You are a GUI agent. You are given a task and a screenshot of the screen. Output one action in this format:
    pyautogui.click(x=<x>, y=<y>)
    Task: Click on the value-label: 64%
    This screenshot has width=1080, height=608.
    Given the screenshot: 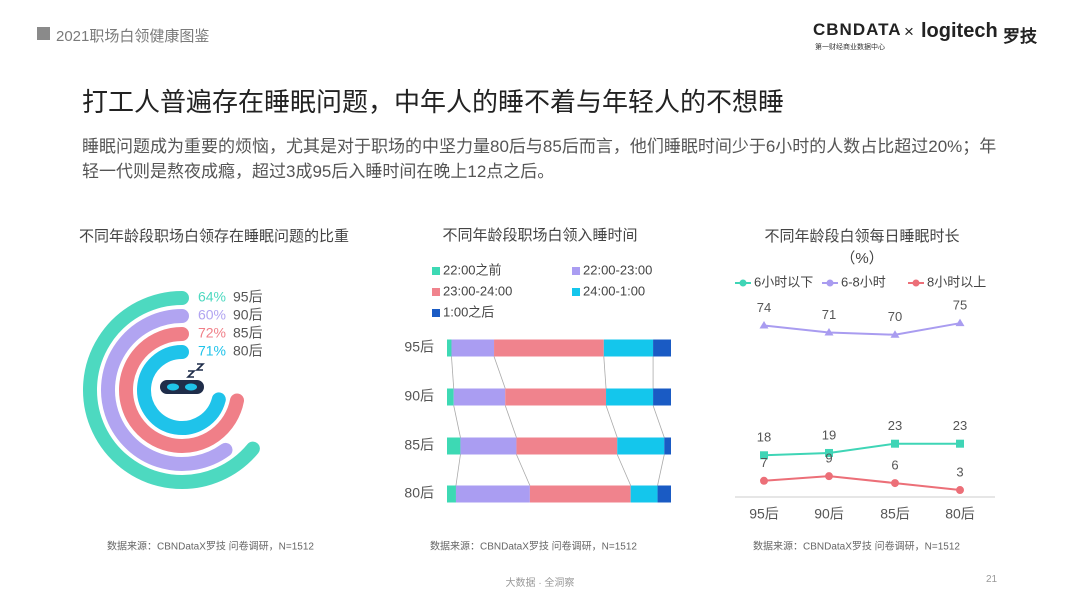 What is the action you would take?
    pyautogui.click(x=212, y=297)
    